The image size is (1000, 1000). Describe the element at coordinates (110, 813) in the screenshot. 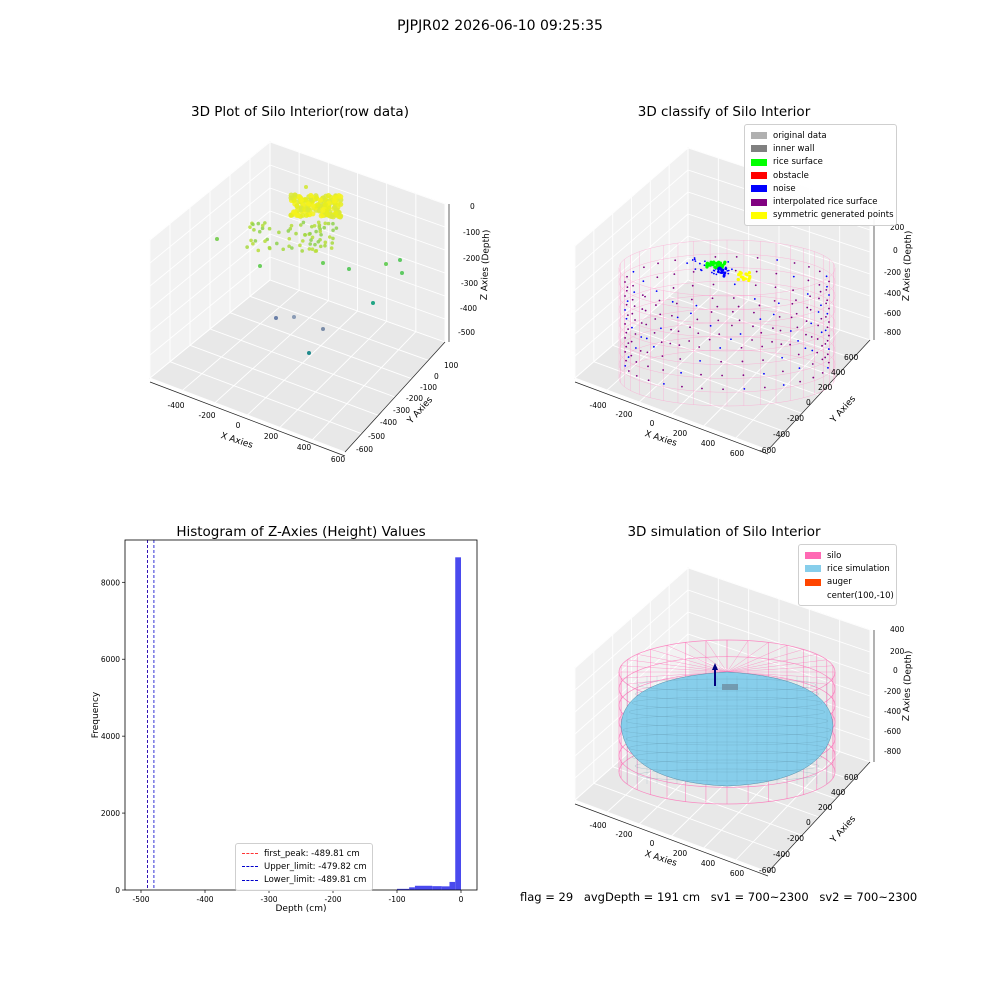

I see `y-tick: 2000` at that location.